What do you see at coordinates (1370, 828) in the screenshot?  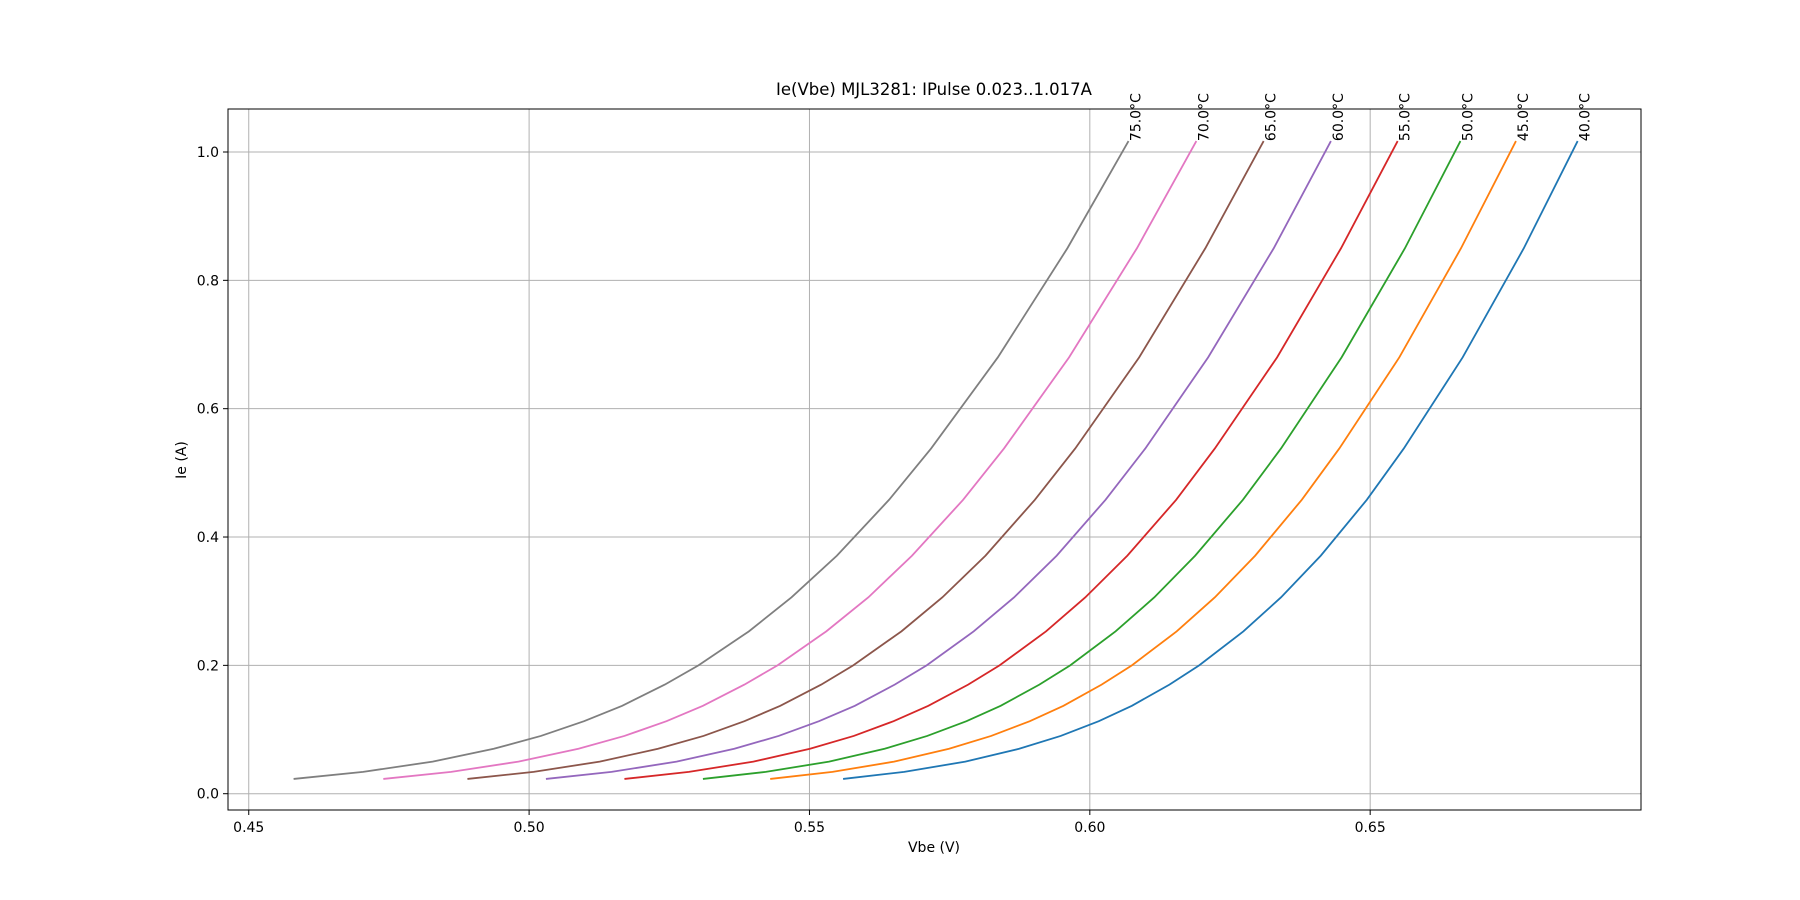 I see `x-tick-label: 0.65` at bounding box center [1370, 828].